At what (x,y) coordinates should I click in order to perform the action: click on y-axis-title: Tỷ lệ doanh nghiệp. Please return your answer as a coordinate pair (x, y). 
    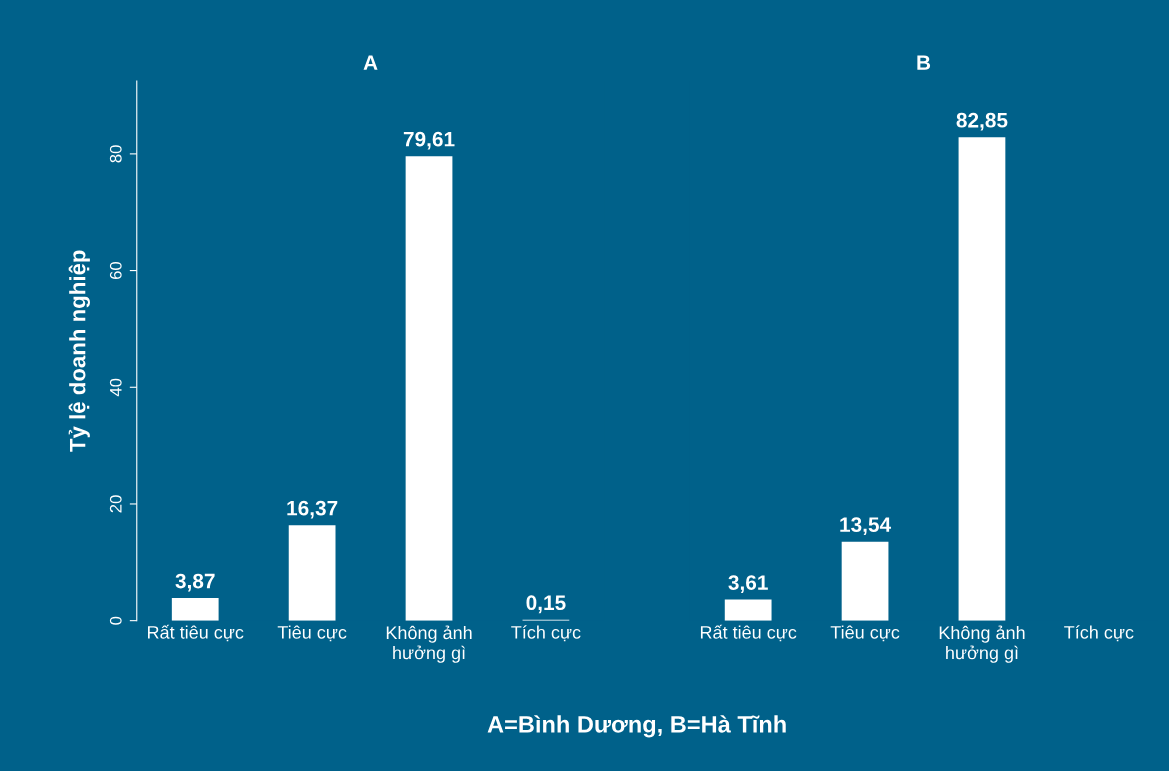
    Looking at the image, I should click on (79, 351).